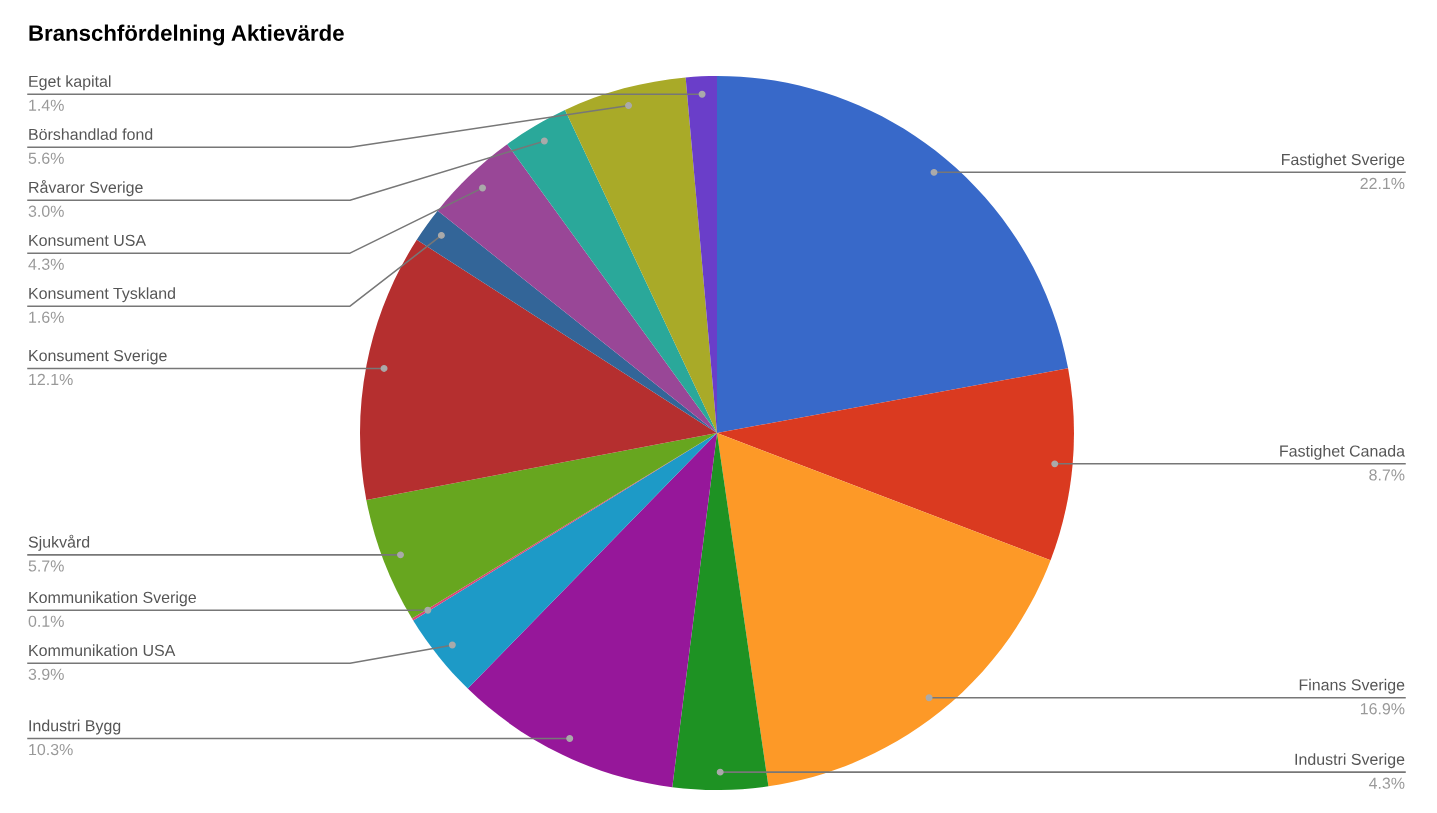  Describe the element at coordinates (1343, 161) in the screenshot. I see `slice-label: Fastighet Sverige` at that location.